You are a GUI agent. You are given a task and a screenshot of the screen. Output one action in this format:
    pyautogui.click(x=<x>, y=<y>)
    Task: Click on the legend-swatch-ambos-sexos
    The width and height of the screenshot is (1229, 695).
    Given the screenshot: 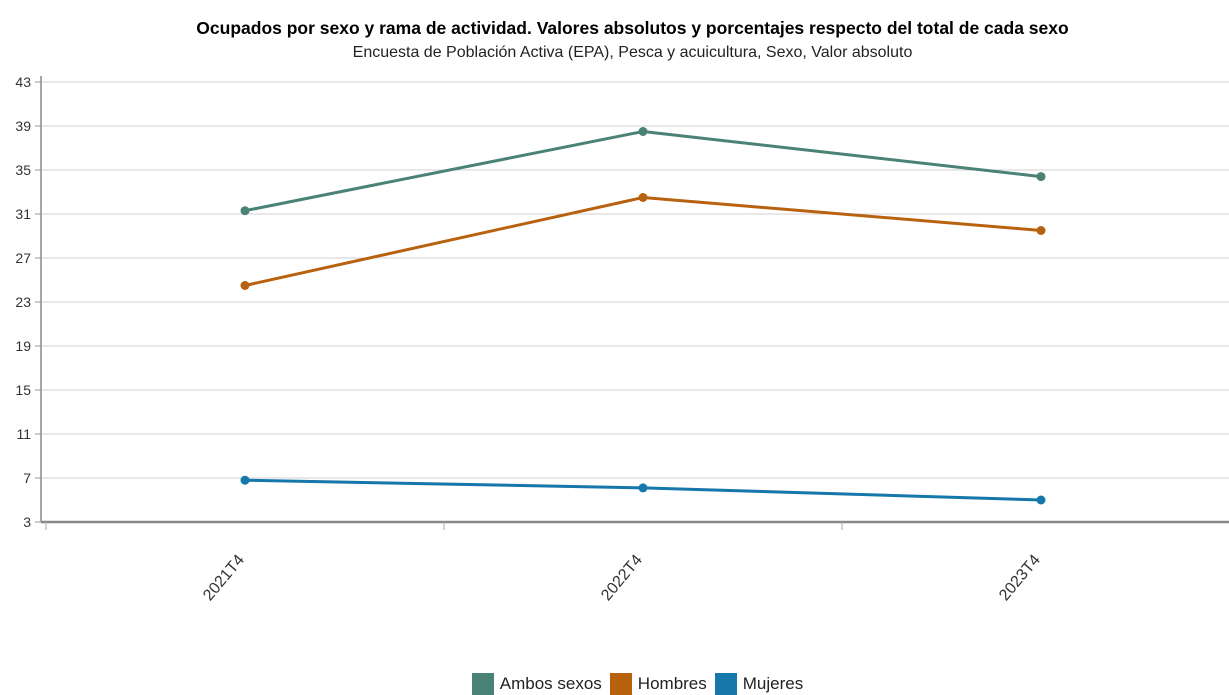 What is the action you would take?
    pyautogui.click(x=482, y=684)
    